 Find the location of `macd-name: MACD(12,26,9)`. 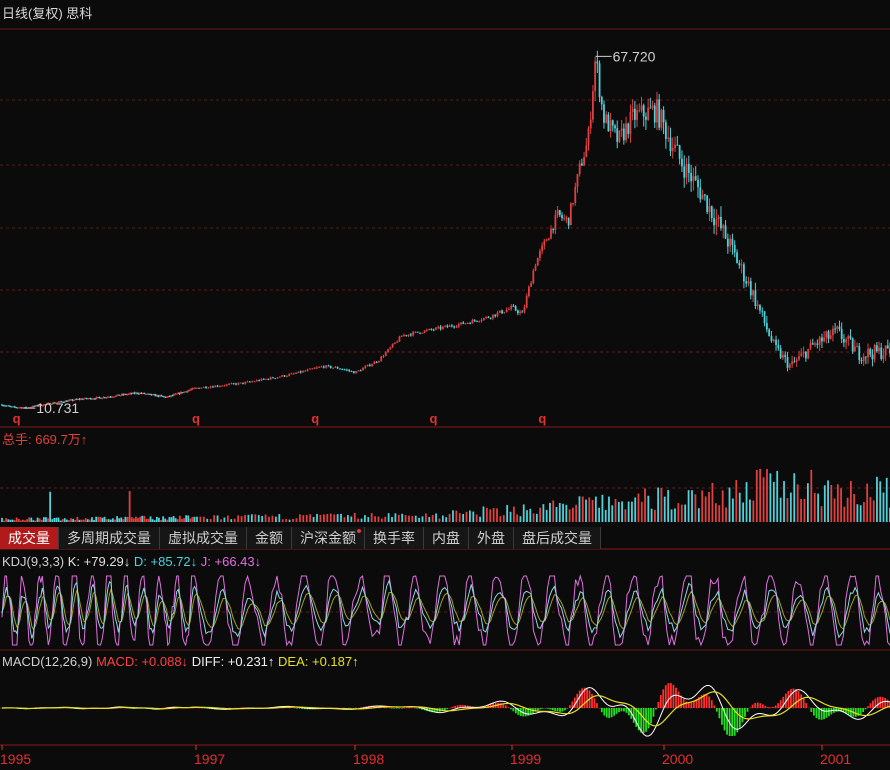

macd-name: MACD(12,26,9) is located at coordinates (47, 661).